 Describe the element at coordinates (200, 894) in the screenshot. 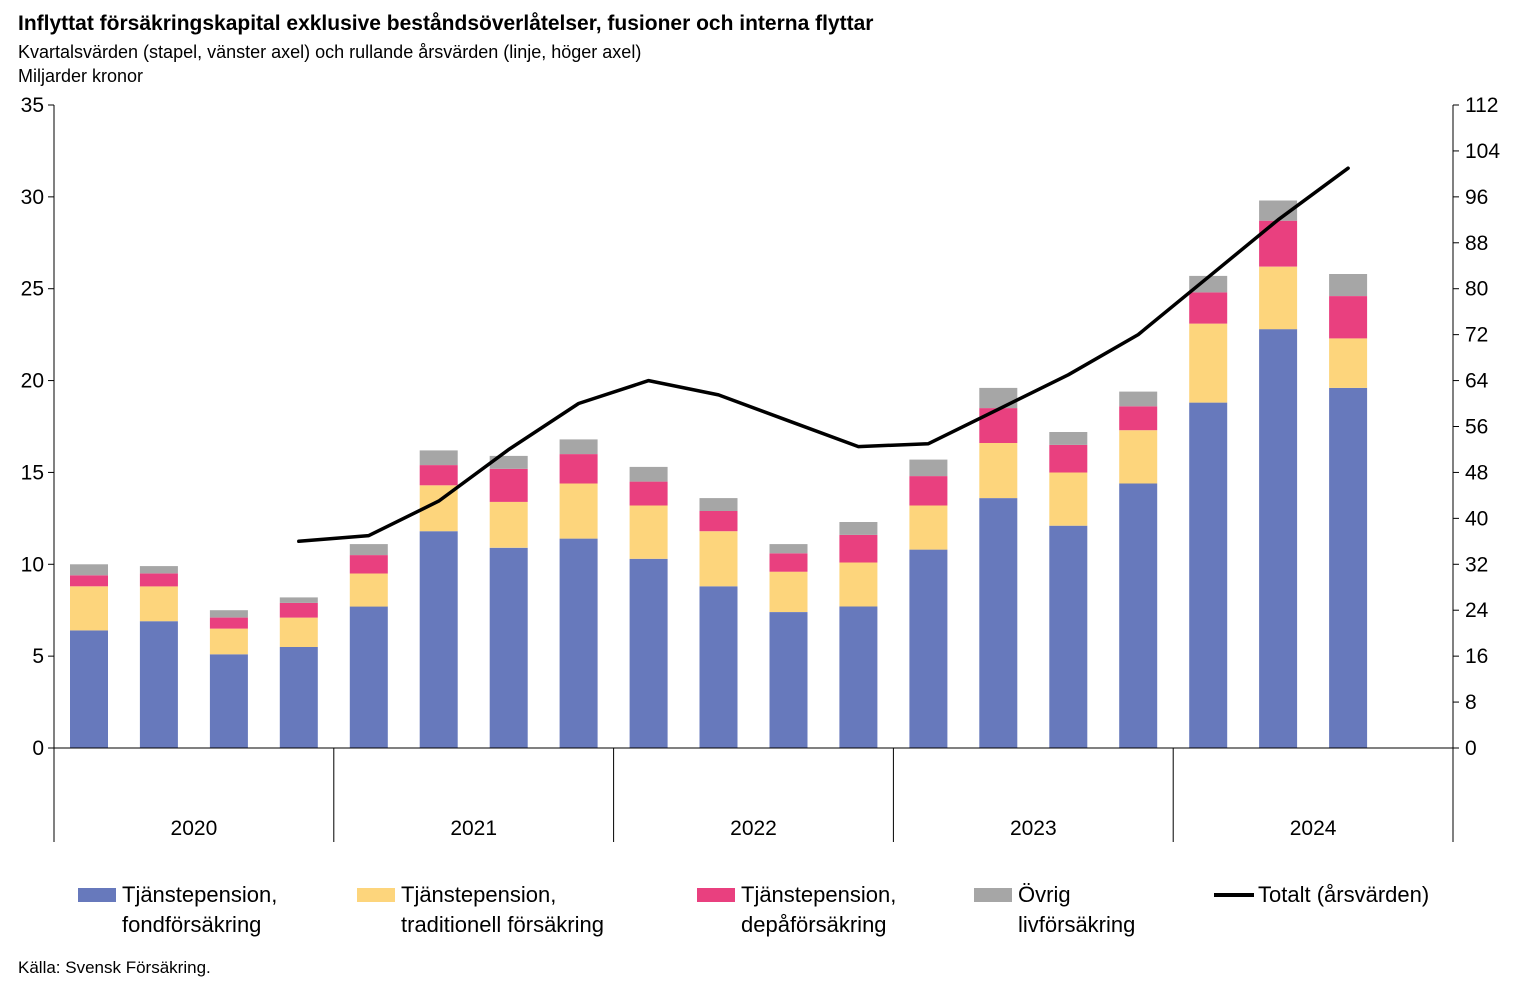

I see `legend-label-line1: Tjänstepension,` at that location.